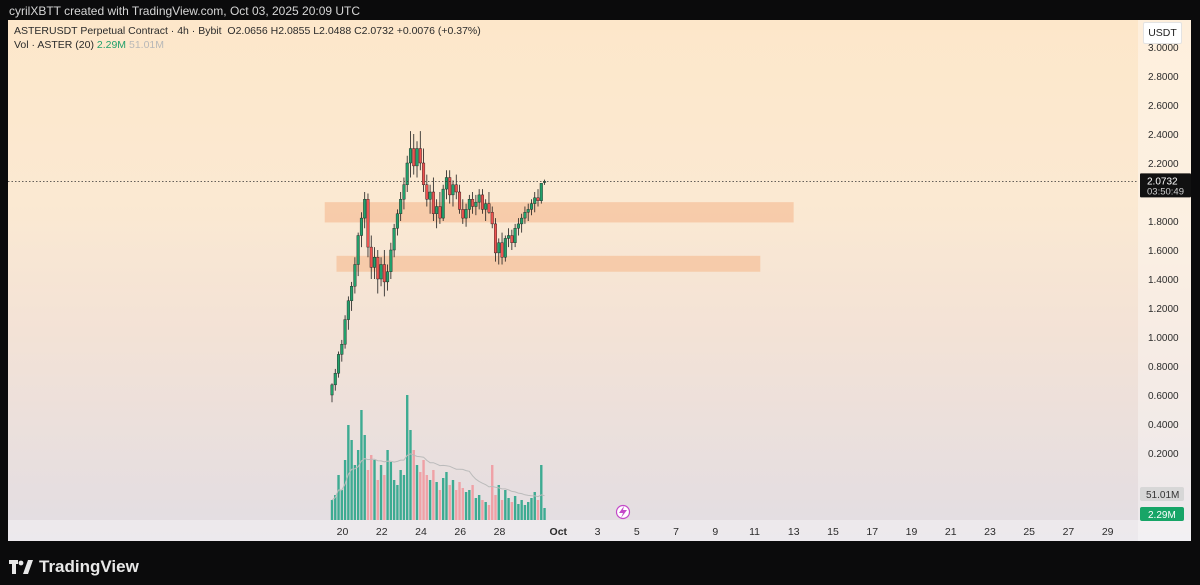 This screenshot has width=1200, height=585. What do you see at coordinates (1163, 135) in the screenshot?
I see `price-tick-label: 2.4000` at bounding box center [1163, 135].